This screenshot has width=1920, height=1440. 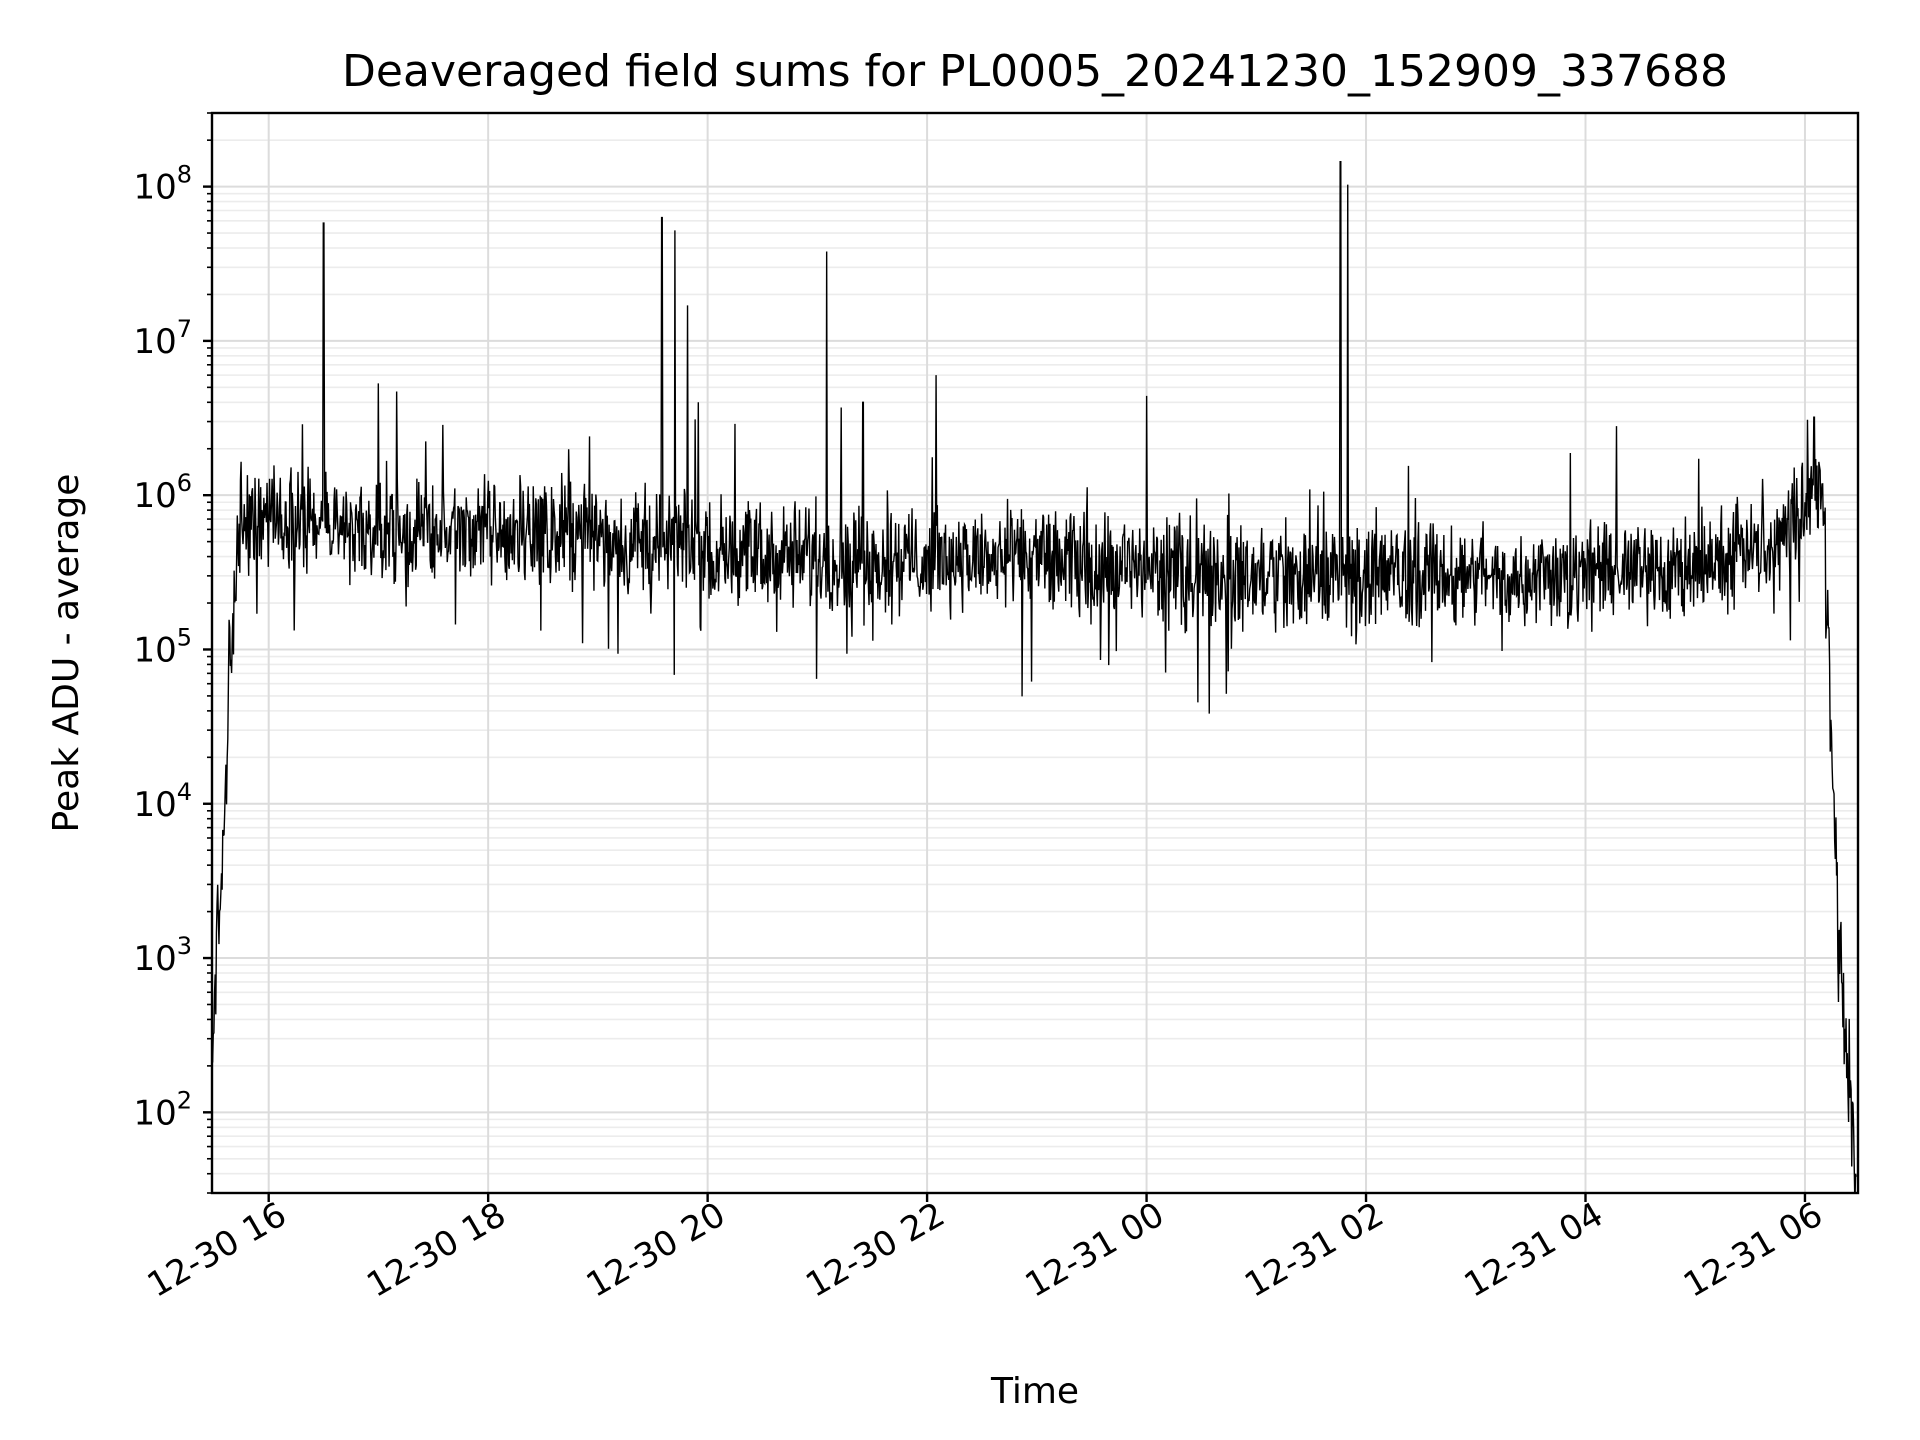 I want to click on y-axis-label: Peak ADU - average, so click(x=66, y=653).